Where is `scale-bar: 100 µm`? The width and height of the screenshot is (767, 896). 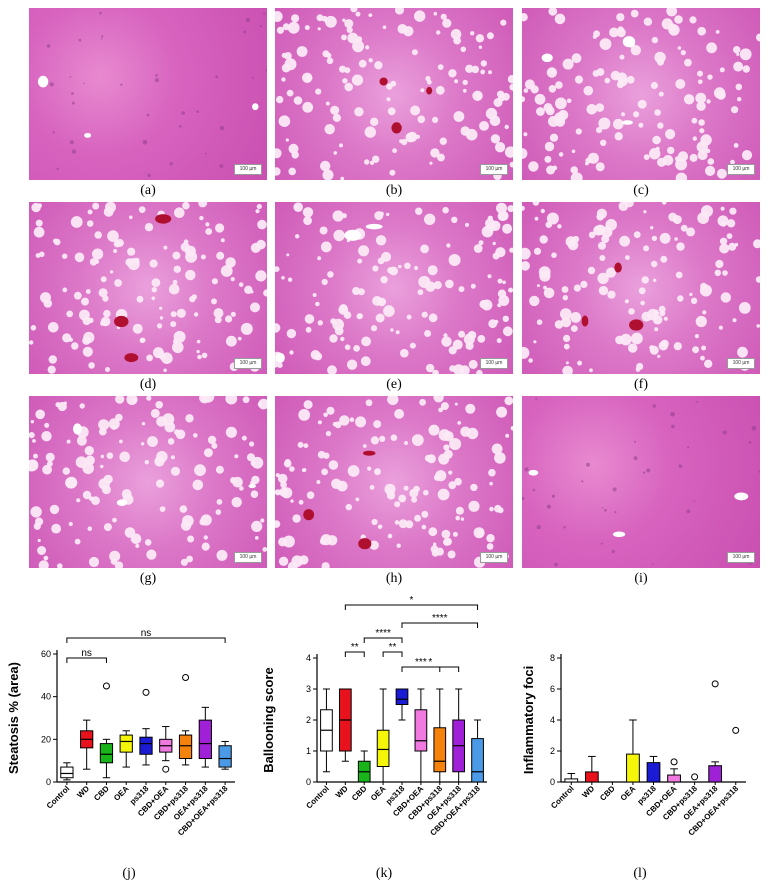 scale-bar: 100 µm is located at coordinates (494, 169).